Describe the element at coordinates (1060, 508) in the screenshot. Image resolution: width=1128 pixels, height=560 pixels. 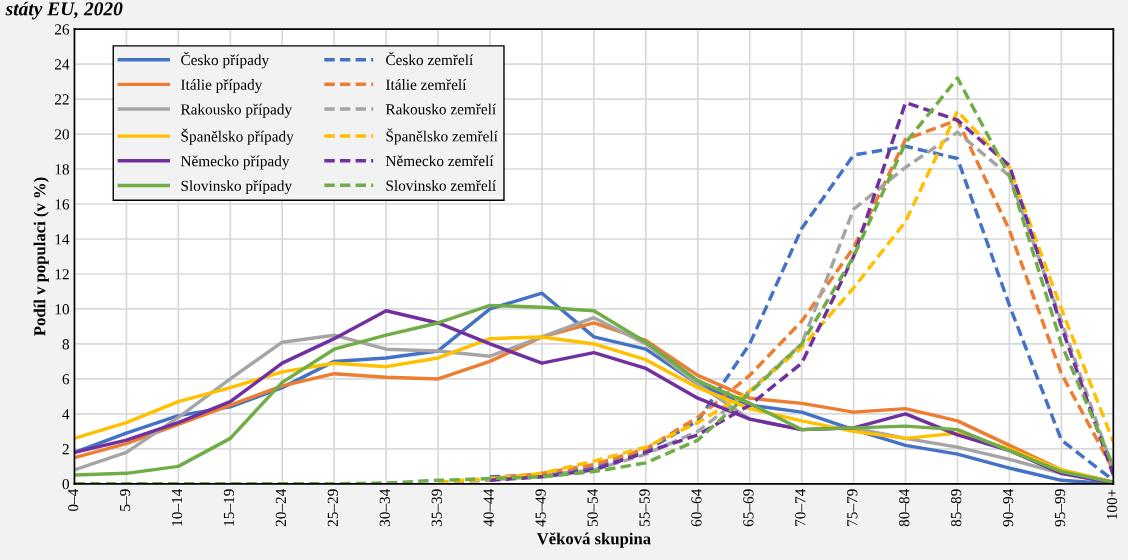
I see `x-tick-label: 95–99` at that location.